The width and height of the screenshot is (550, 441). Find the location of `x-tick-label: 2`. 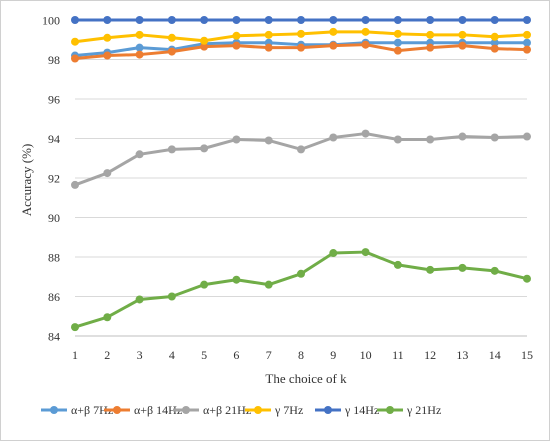

x-tick-label: 2 is located at coordinates (107, 355).